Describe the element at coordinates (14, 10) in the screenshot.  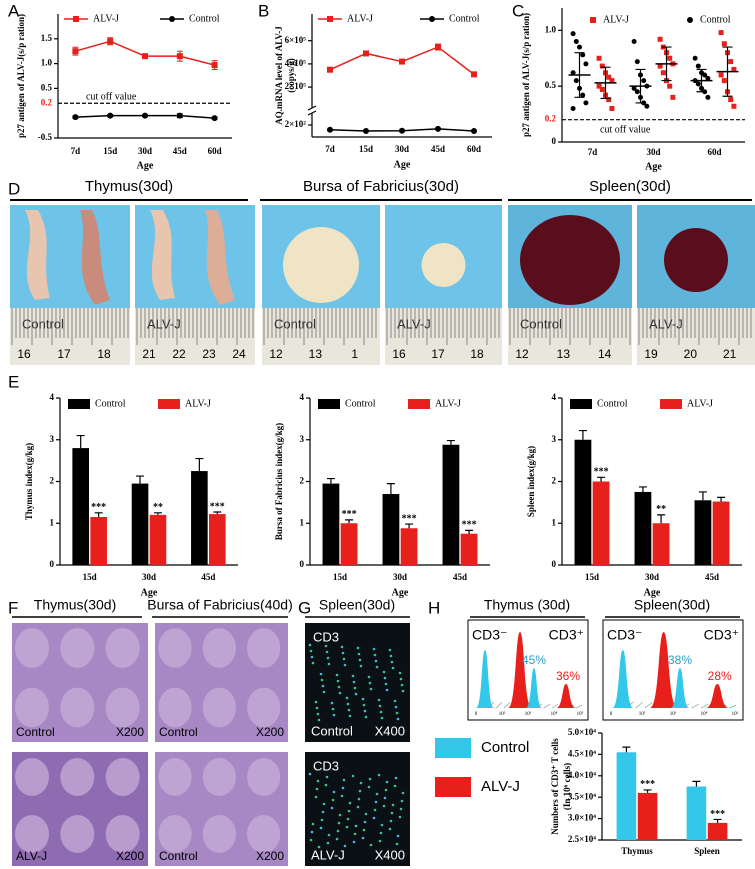
I see `panel-letter: A` at that location.